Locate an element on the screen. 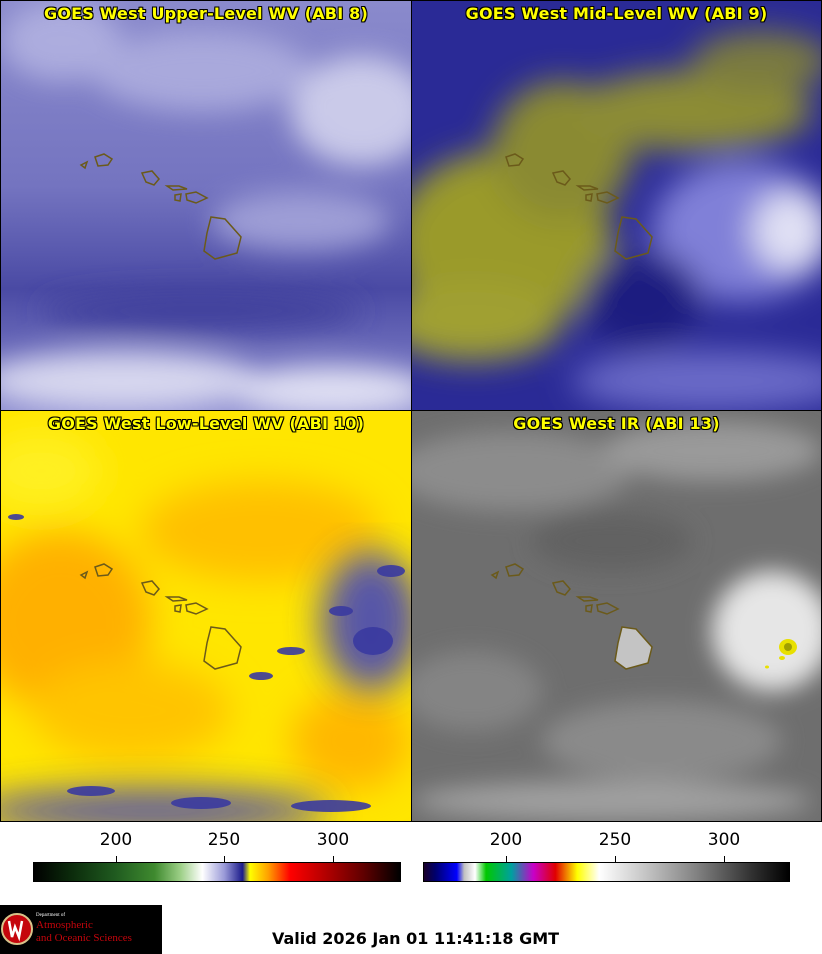 This screenshot has width=822, height=954. uw-crest-icon is located at coordinates (17, 929).